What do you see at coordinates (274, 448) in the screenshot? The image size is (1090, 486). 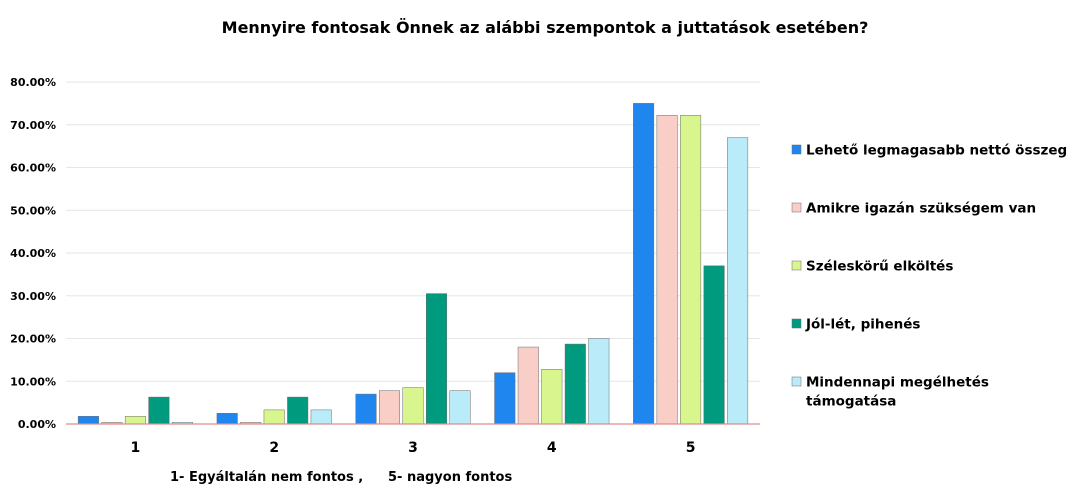 I see `x-tick-label: 2` at bounding box center [274, 448].